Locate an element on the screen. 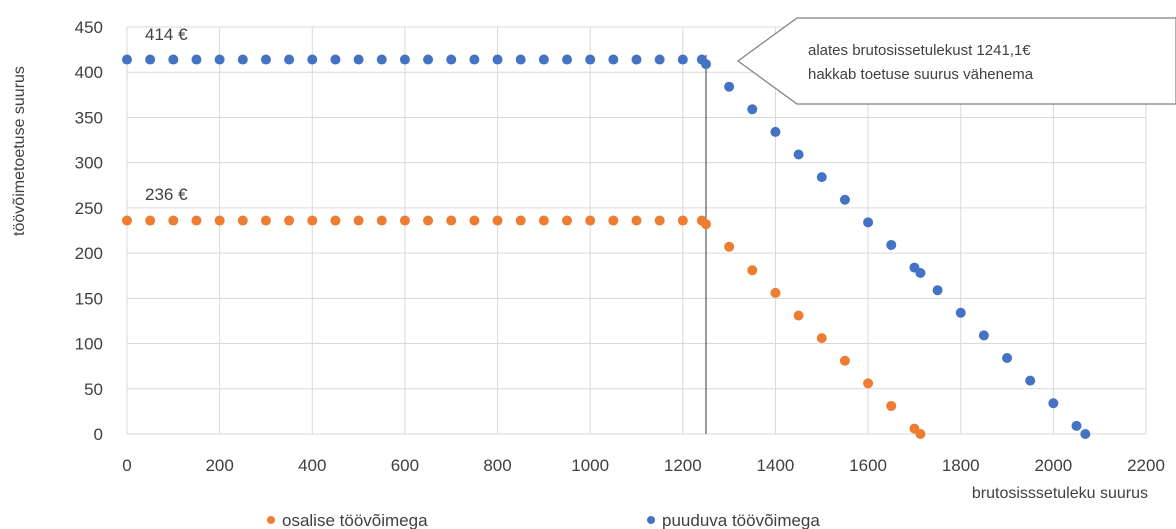  y-tick-350: 350 is located at coordinates (89, 117).